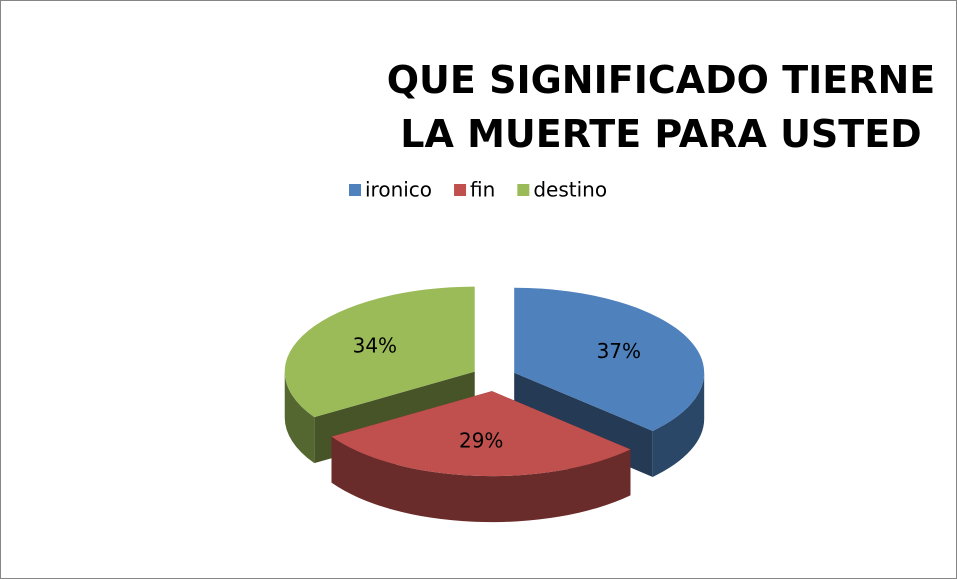 The height and width of the screenshot is (579, 957). Describe the element at coordinates (481, 440) in the screenshot. I see `data-label: 29%` at that location.